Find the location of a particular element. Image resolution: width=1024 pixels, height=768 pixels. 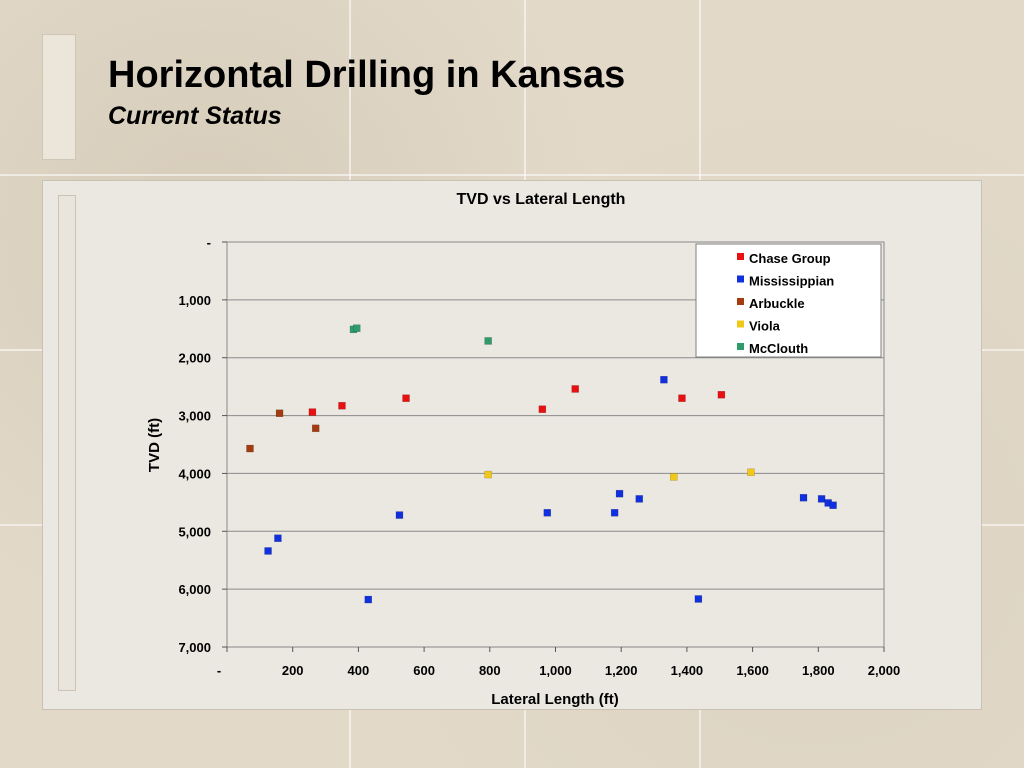

x-tick-label: 1,800 is located at coordinates (818, 670).